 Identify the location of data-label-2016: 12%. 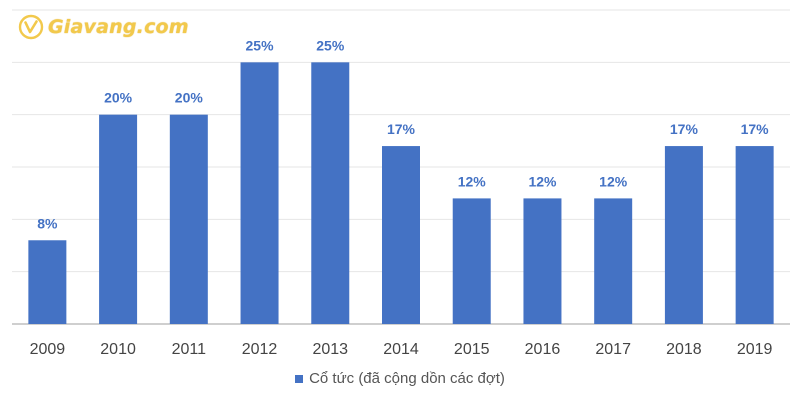
(542, 181).